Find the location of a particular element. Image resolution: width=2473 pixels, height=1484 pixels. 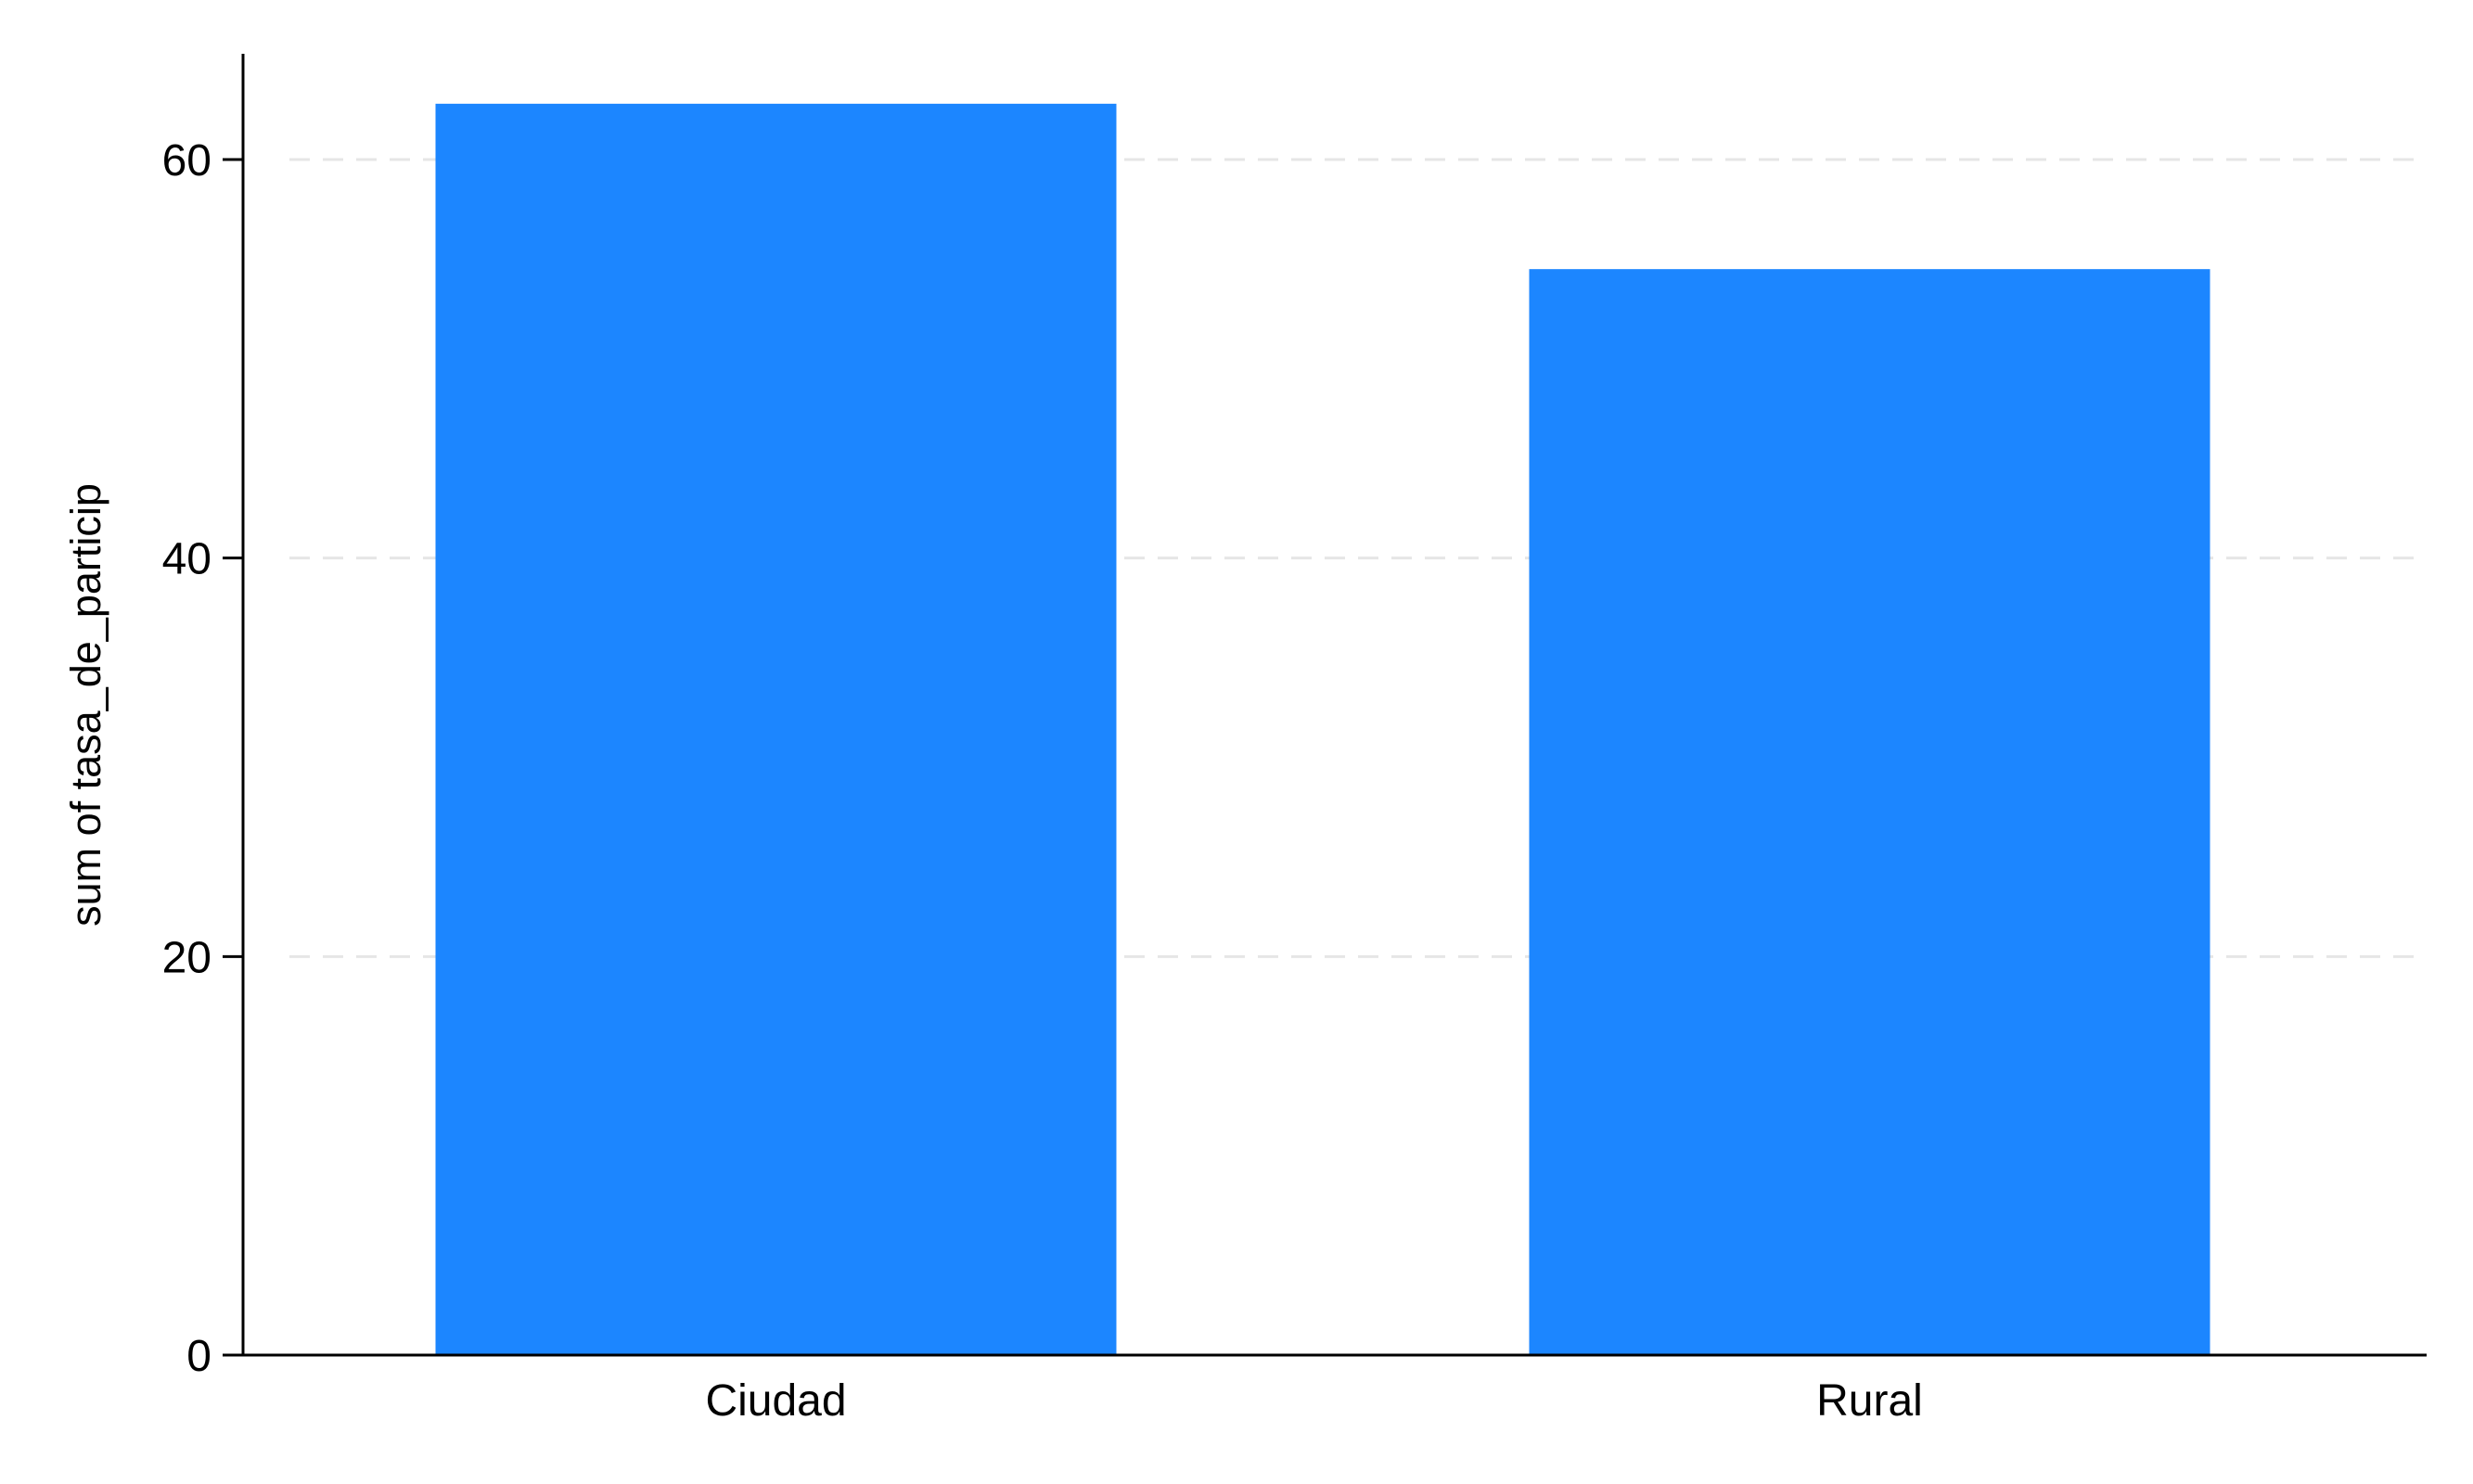

y-tick-label-20: 20 is located at coordinates (186, 957).